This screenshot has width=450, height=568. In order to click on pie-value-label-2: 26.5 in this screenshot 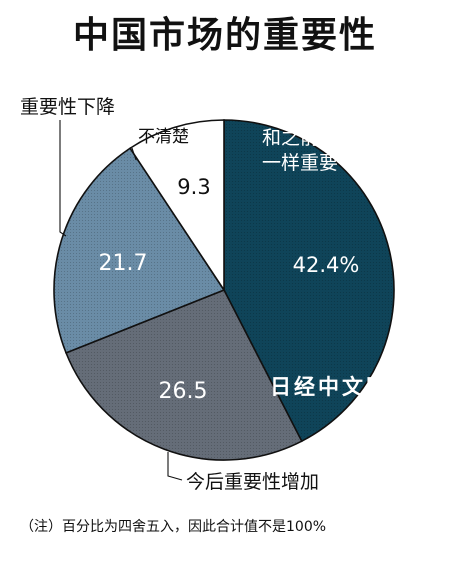, I will do `click(183, 391)`.